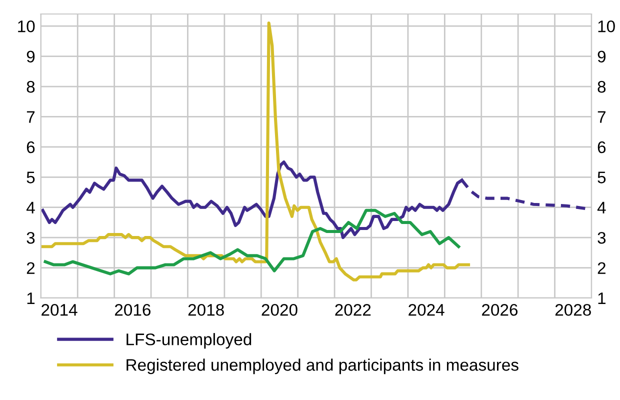 The image size is (620, 400). I want to click on legend-label: Registered unemployed and participants in measures, so click(322, 366).